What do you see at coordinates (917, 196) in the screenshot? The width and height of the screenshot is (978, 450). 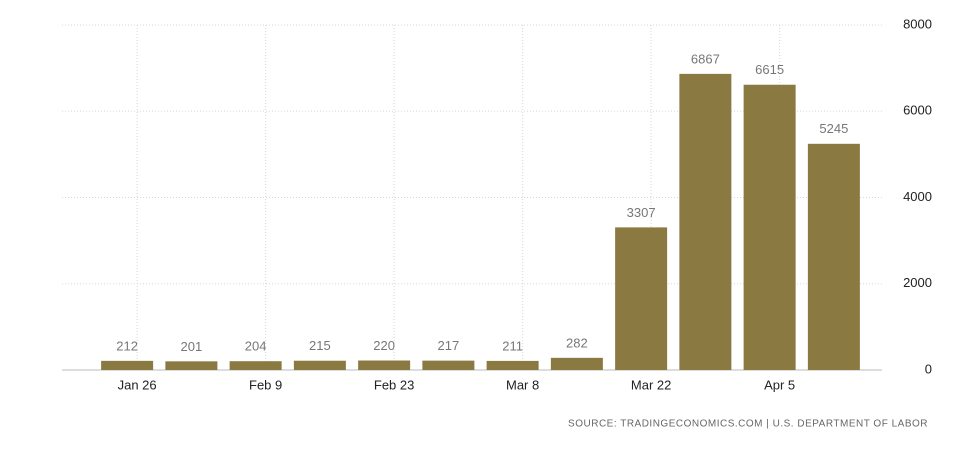 I see `y-tick-label: 4000` at bounding box center [917, 196].